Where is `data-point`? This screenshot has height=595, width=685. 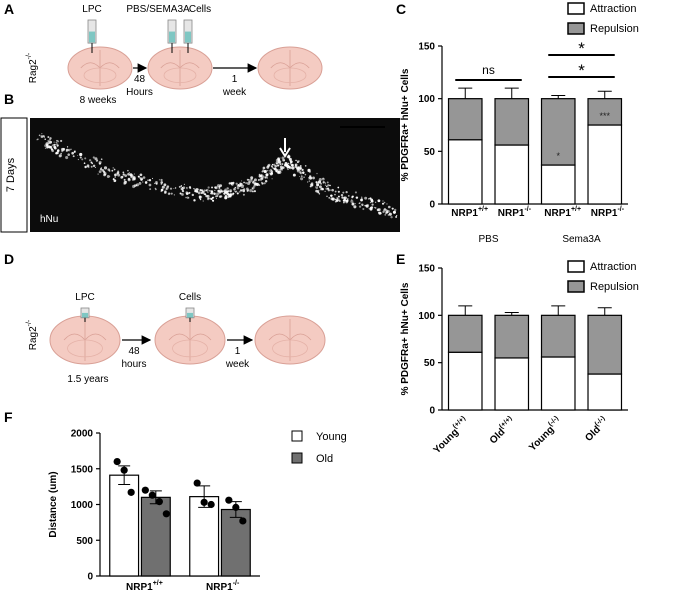
data-point is located at coordinates (131, 492).